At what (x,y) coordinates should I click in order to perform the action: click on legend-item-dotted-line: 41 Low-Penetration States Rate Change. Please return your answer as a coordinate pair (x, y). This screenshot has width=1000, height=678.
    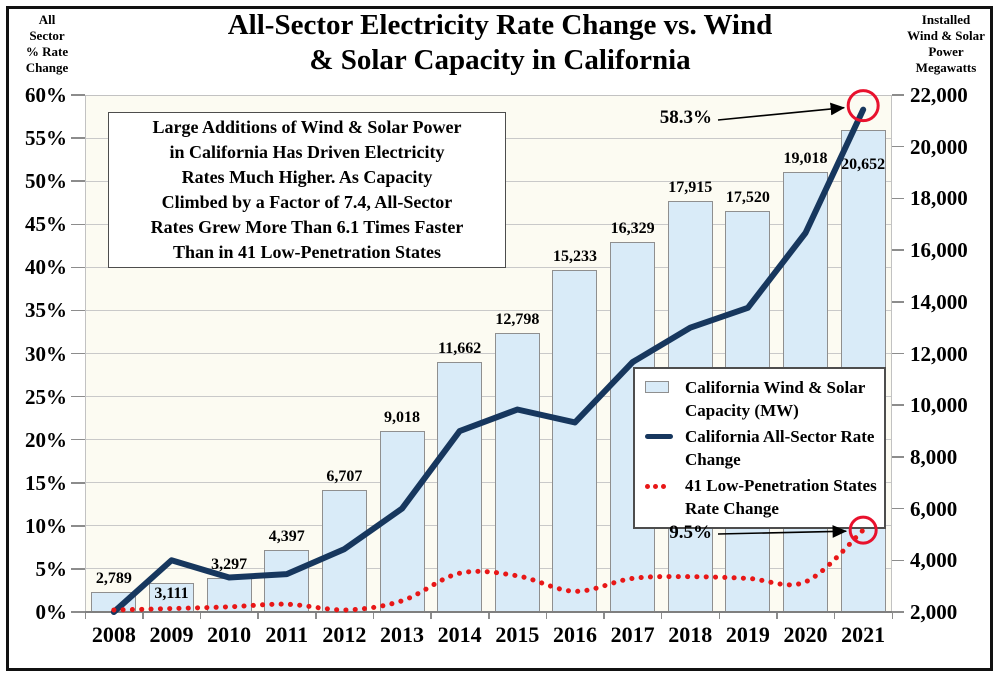
    Looking at the image, I should click on (761, 497).